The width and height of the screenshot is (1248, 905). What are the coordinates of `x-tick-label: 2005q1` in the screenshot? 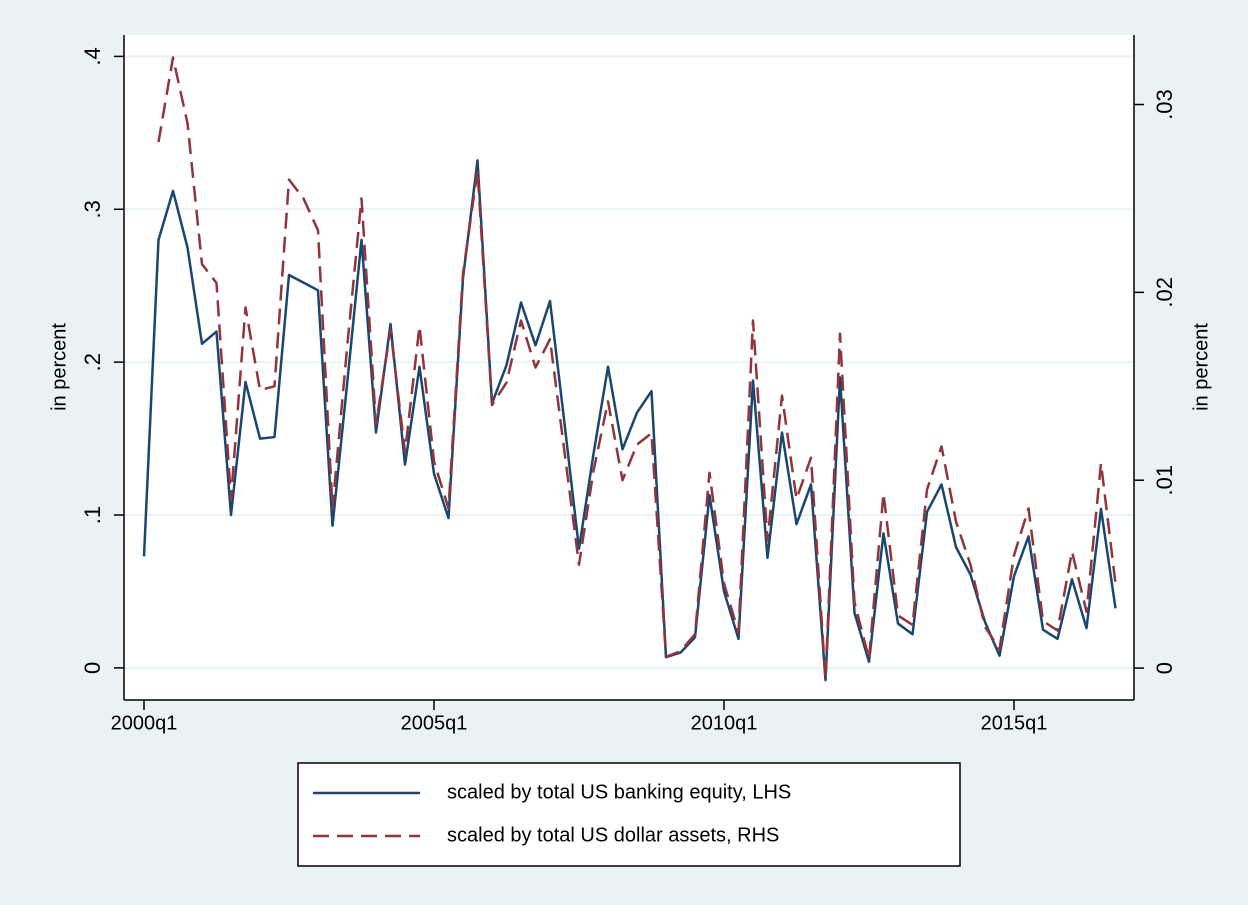 It's located at (434, 723).